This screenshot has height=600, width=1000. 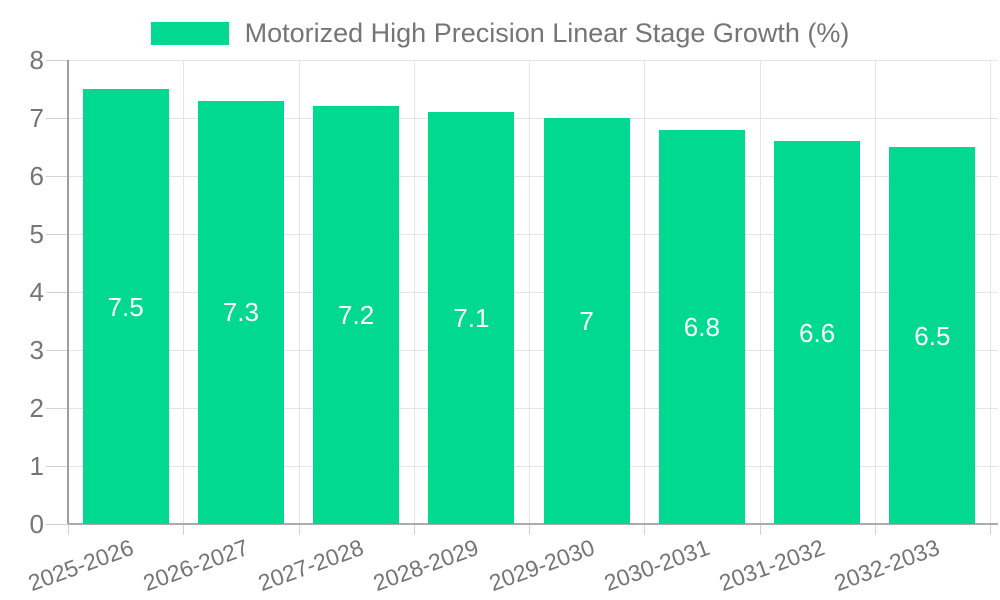 I want to click on y-tick-label: 5, so click(x=36, y=234).